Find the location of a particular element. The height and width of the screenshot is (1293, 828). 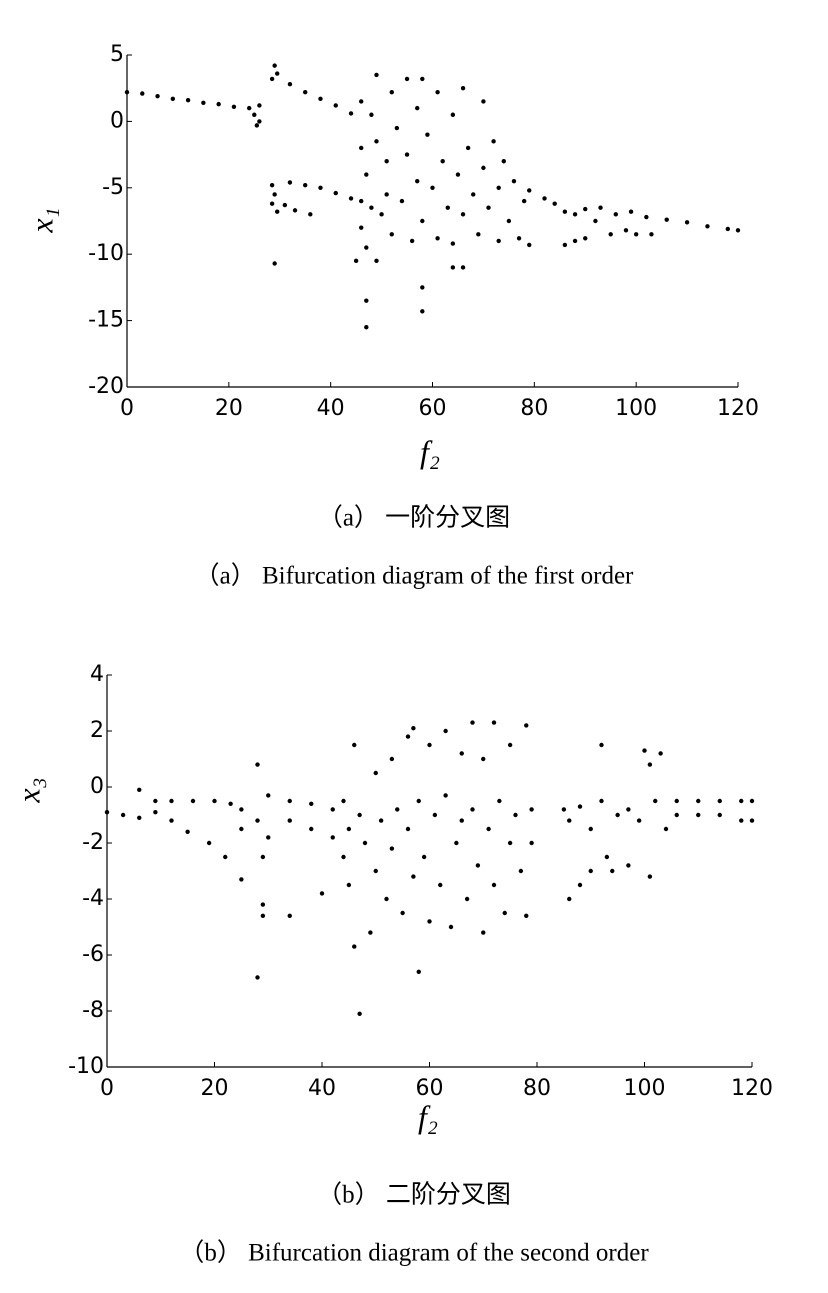

x-tick-label: 80 is located at coordinates (537, 1088).